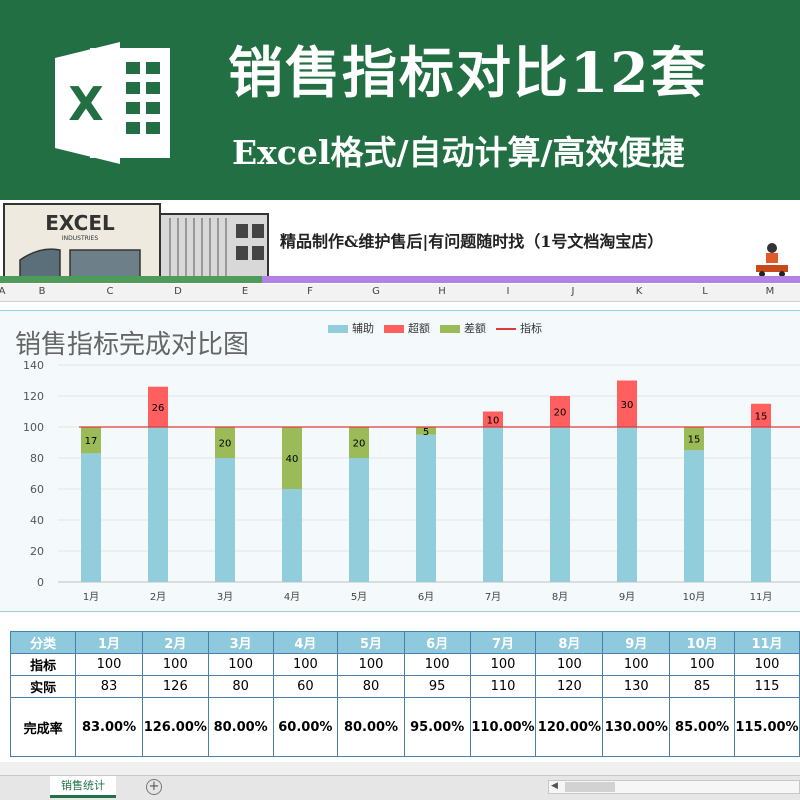 Image resolution: width=800 pixels, height=800 pixels. I want to click on table-cell: 110.00%, so click(503, 727).